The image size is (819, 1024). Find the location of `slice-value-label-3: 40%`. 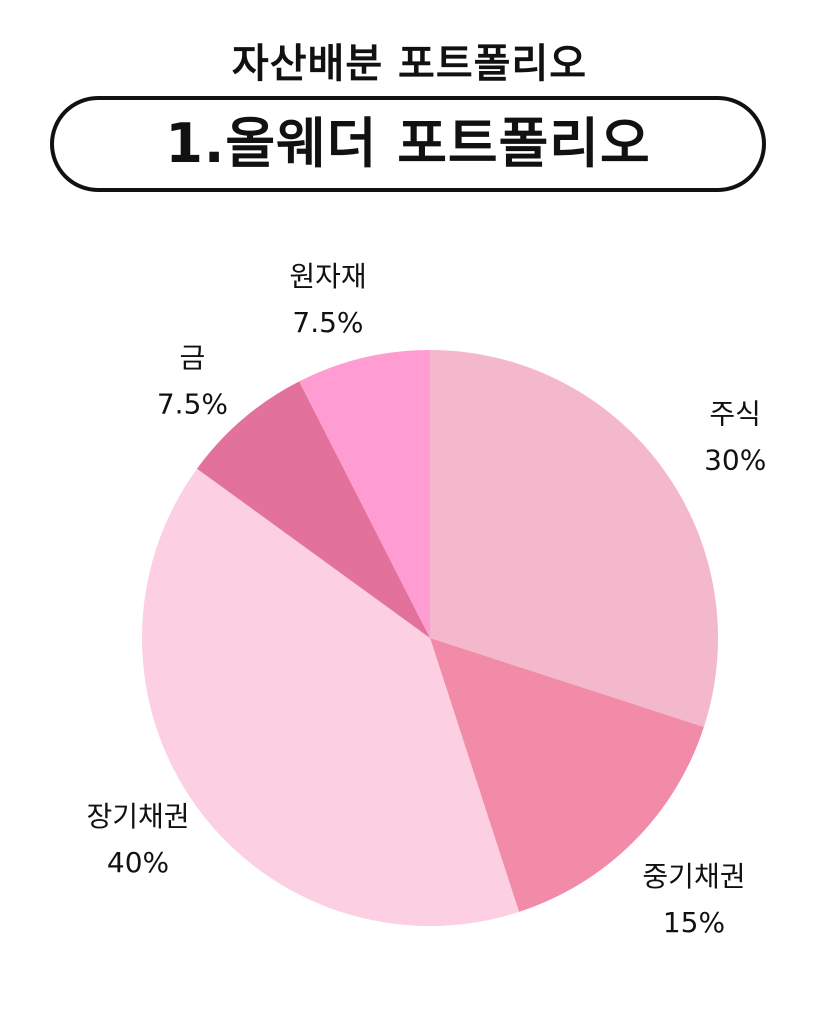

slice-value-label-3: 40% is located at coordinates (138, 862).